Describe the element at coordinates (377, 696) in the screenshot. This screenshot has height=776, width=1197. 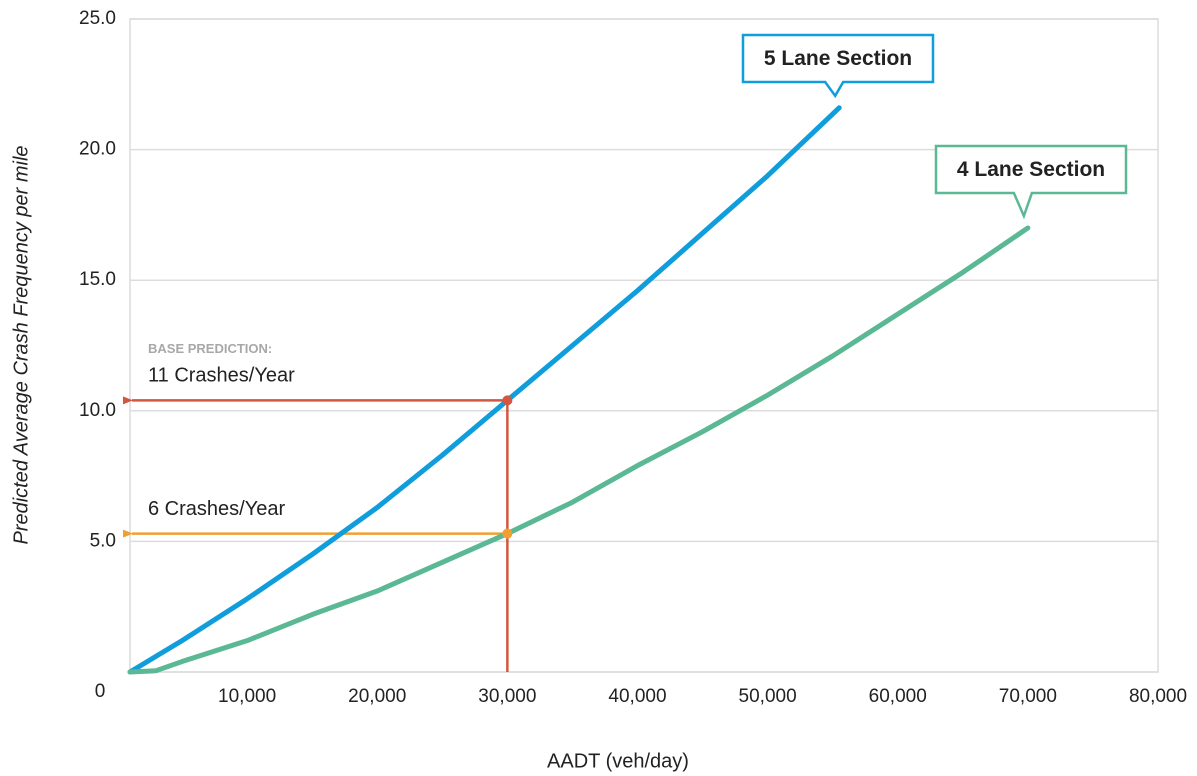
I see `x-tick-label: 20,000` at that location.